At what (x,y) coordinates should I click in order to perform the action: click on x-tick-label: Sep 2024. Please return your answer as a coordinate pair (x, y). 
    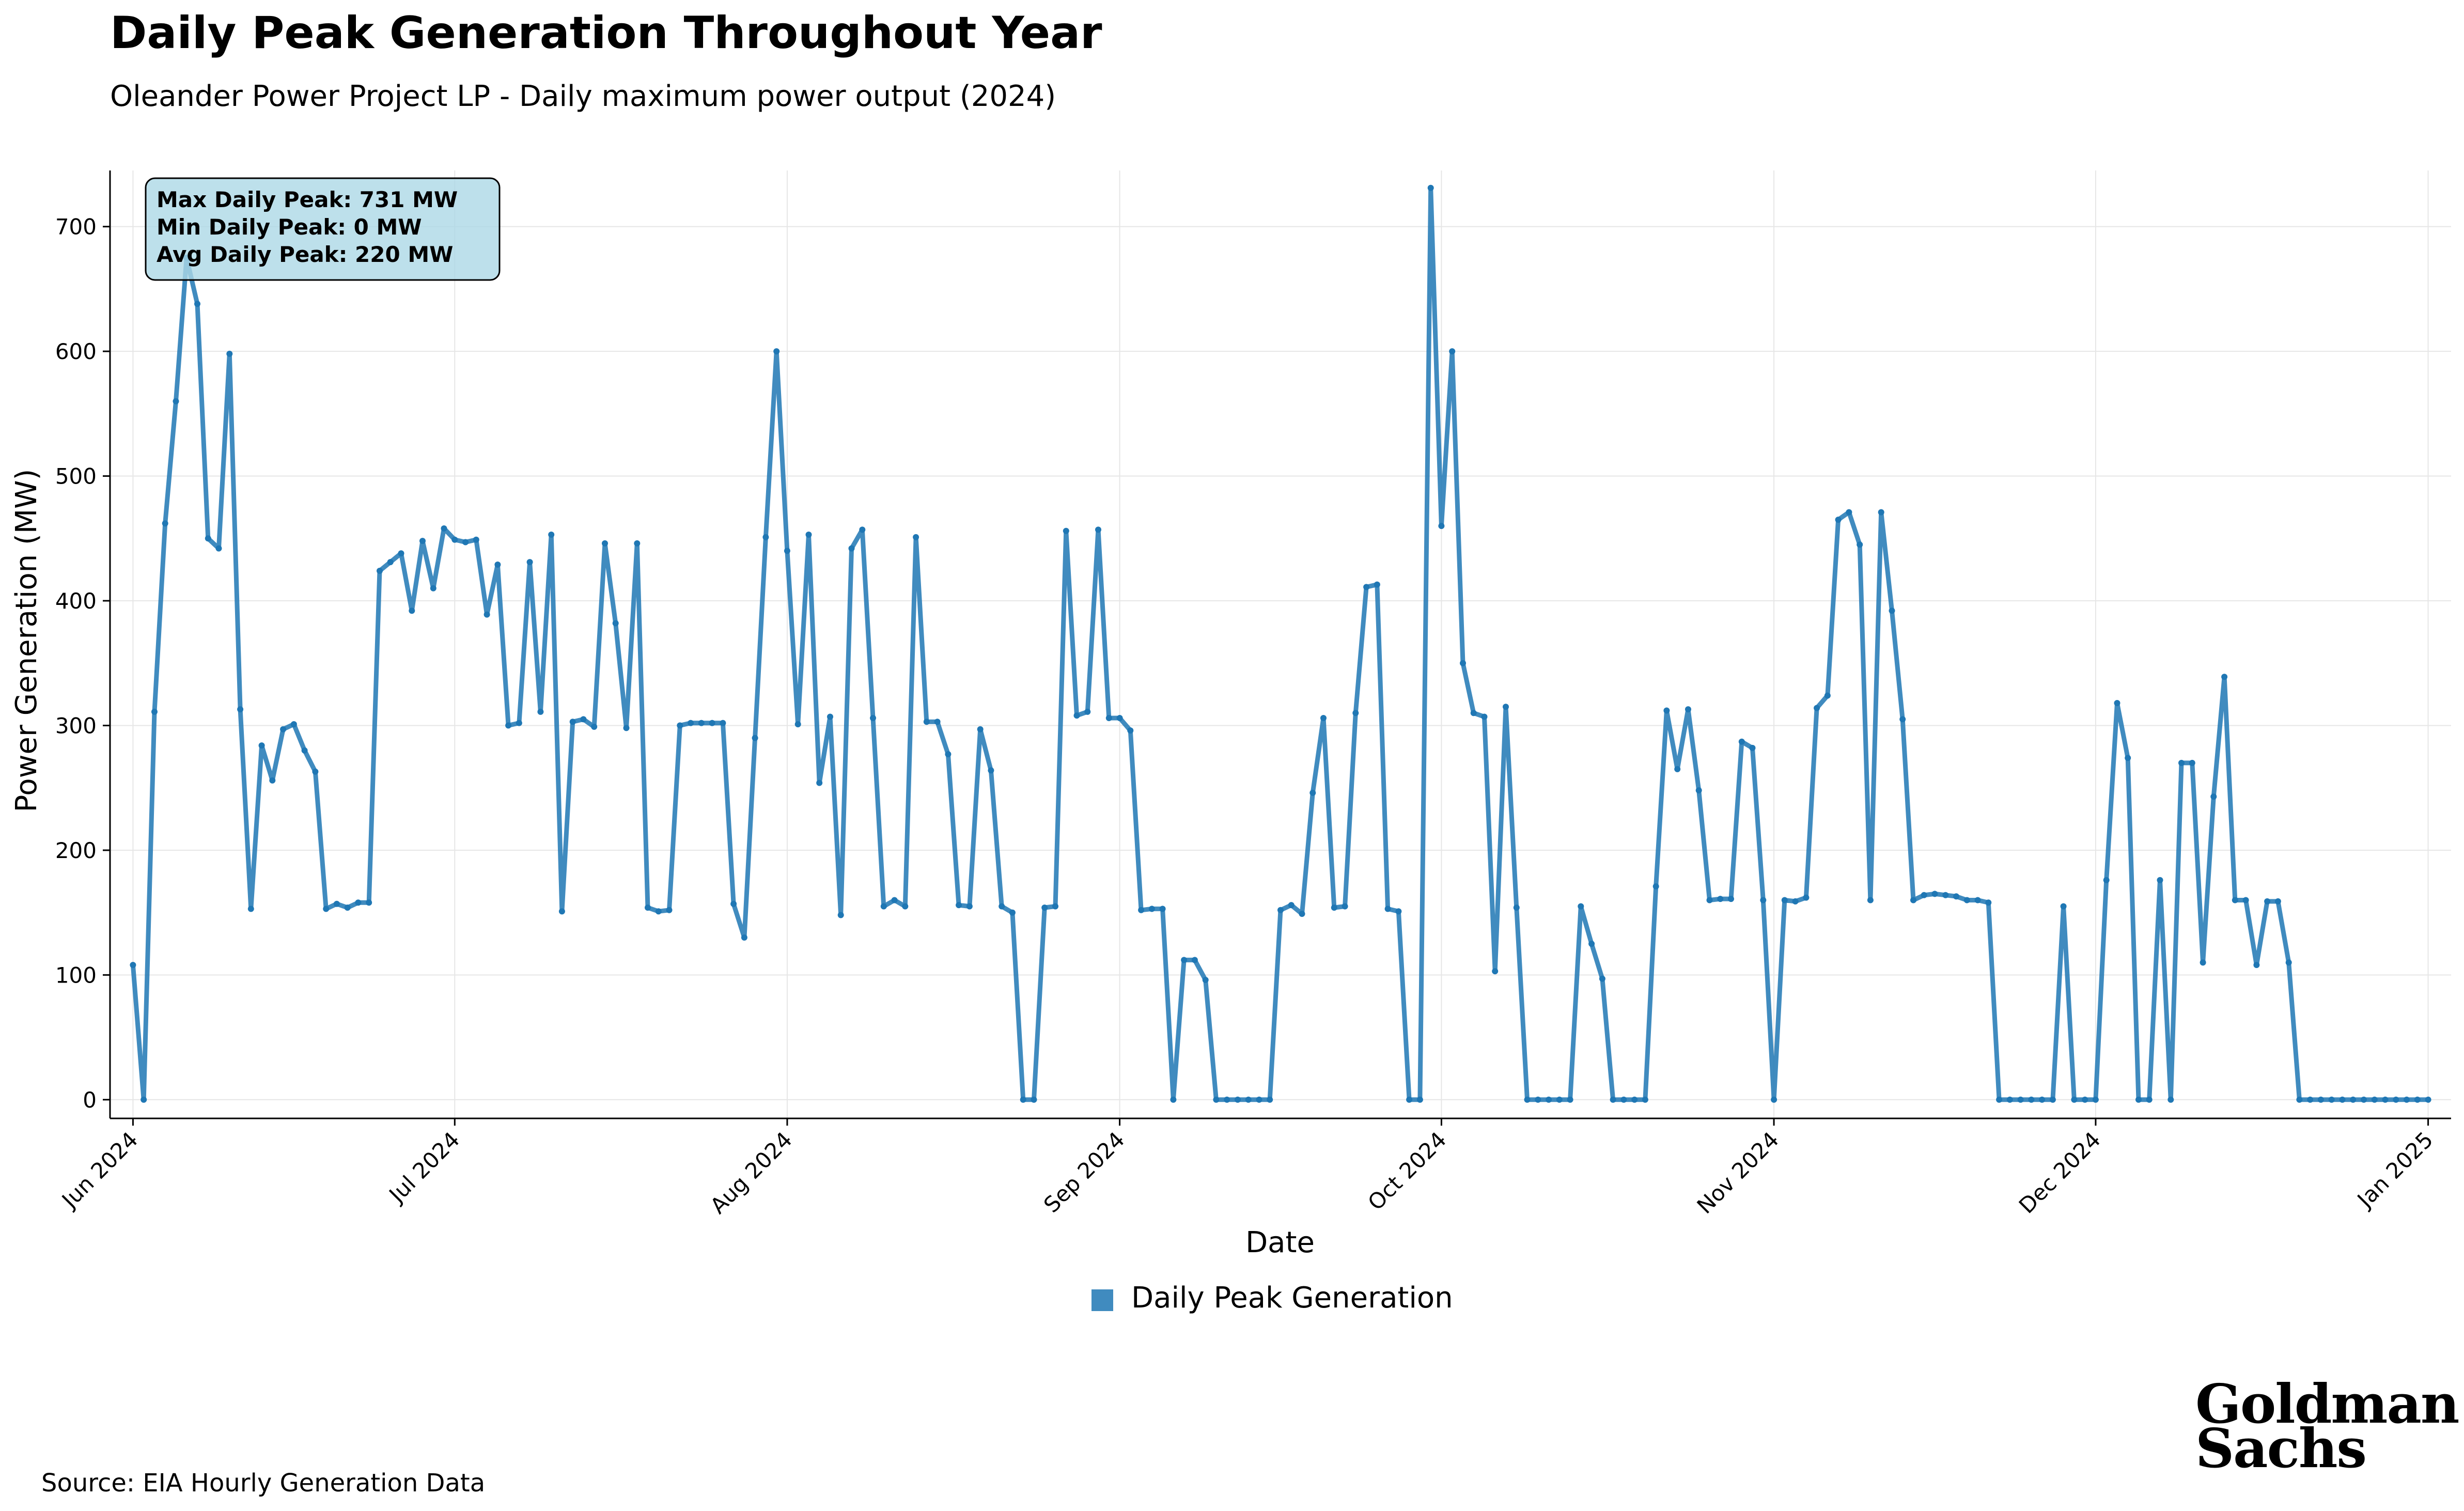
    Looking at the image, I should click on (1084, 1172).